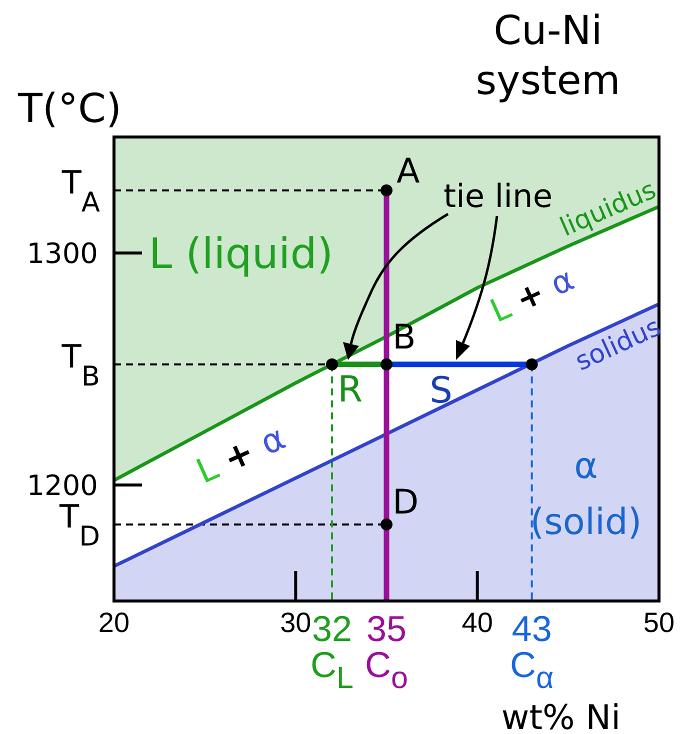  I want to click on annotation: tie line, so click(498, 196).